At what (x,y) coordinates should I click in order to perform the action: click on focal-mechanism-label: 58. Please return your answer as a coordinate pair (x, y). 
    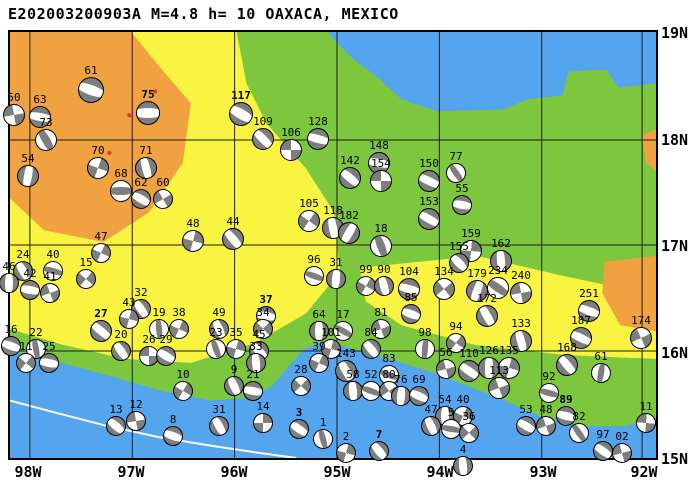
    Looking at the image, I should click on (353, 374).